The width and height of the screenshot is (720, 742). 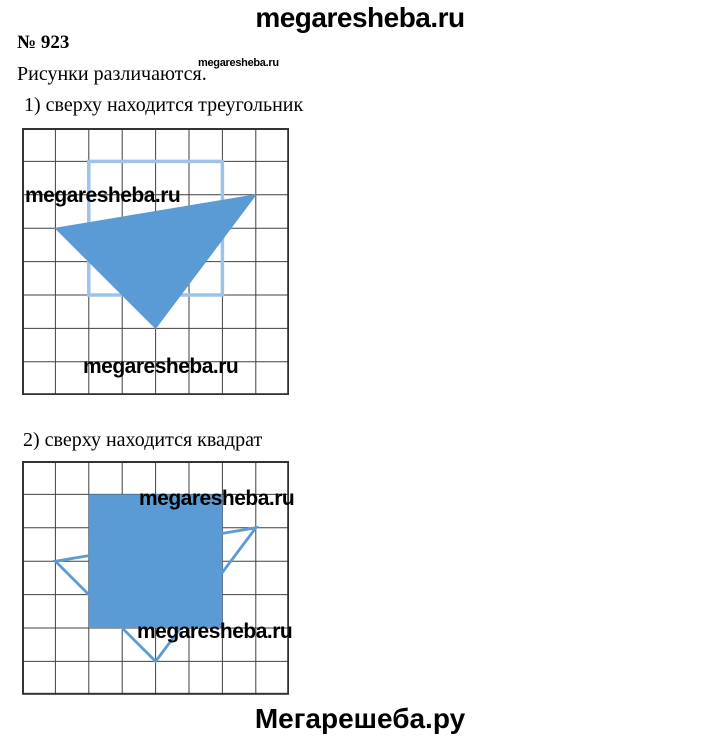 I want to click on problem-number: № 923, so click(x=43, y=42).